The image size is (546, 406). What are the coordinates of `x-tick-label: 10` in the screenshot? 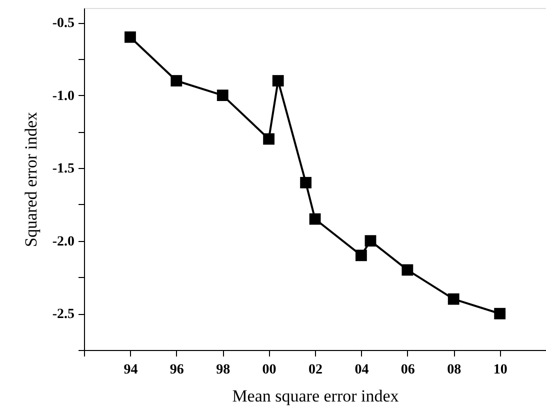 It's located at (500, 370).